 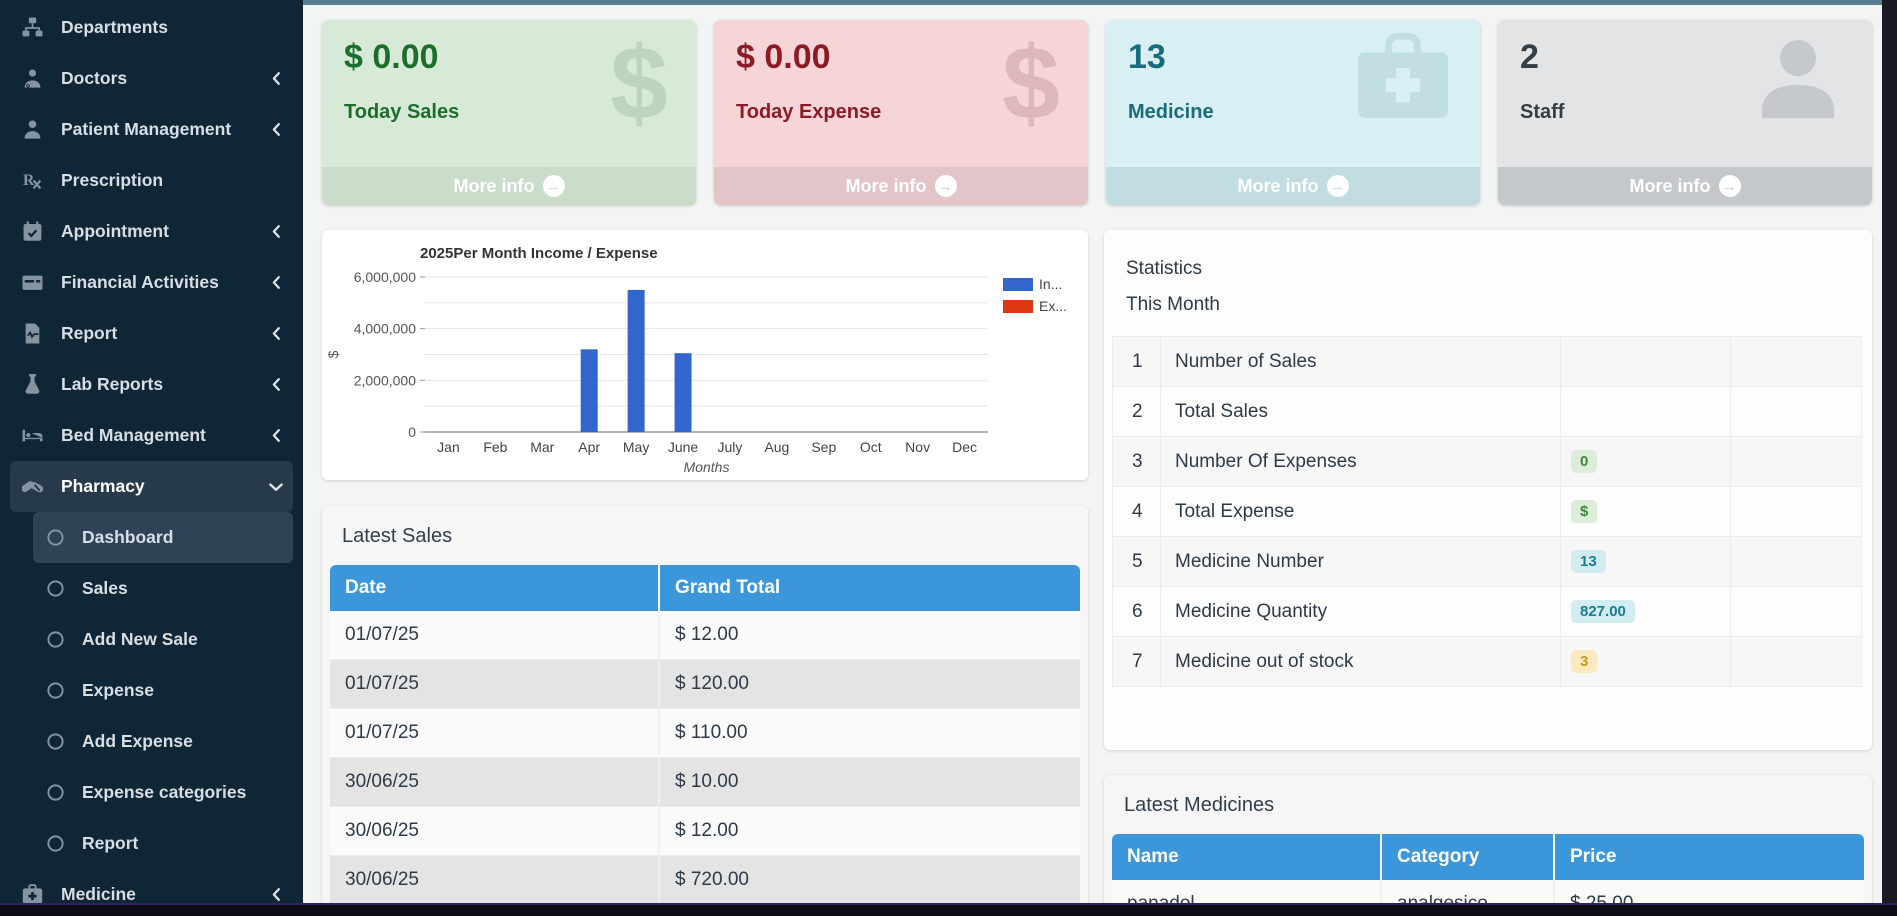 What do you see at coordinates (539, 253) in the screenshot?
I see `svg-text: 2025Per Month Income / Expense` at bounding box center [539, 253].